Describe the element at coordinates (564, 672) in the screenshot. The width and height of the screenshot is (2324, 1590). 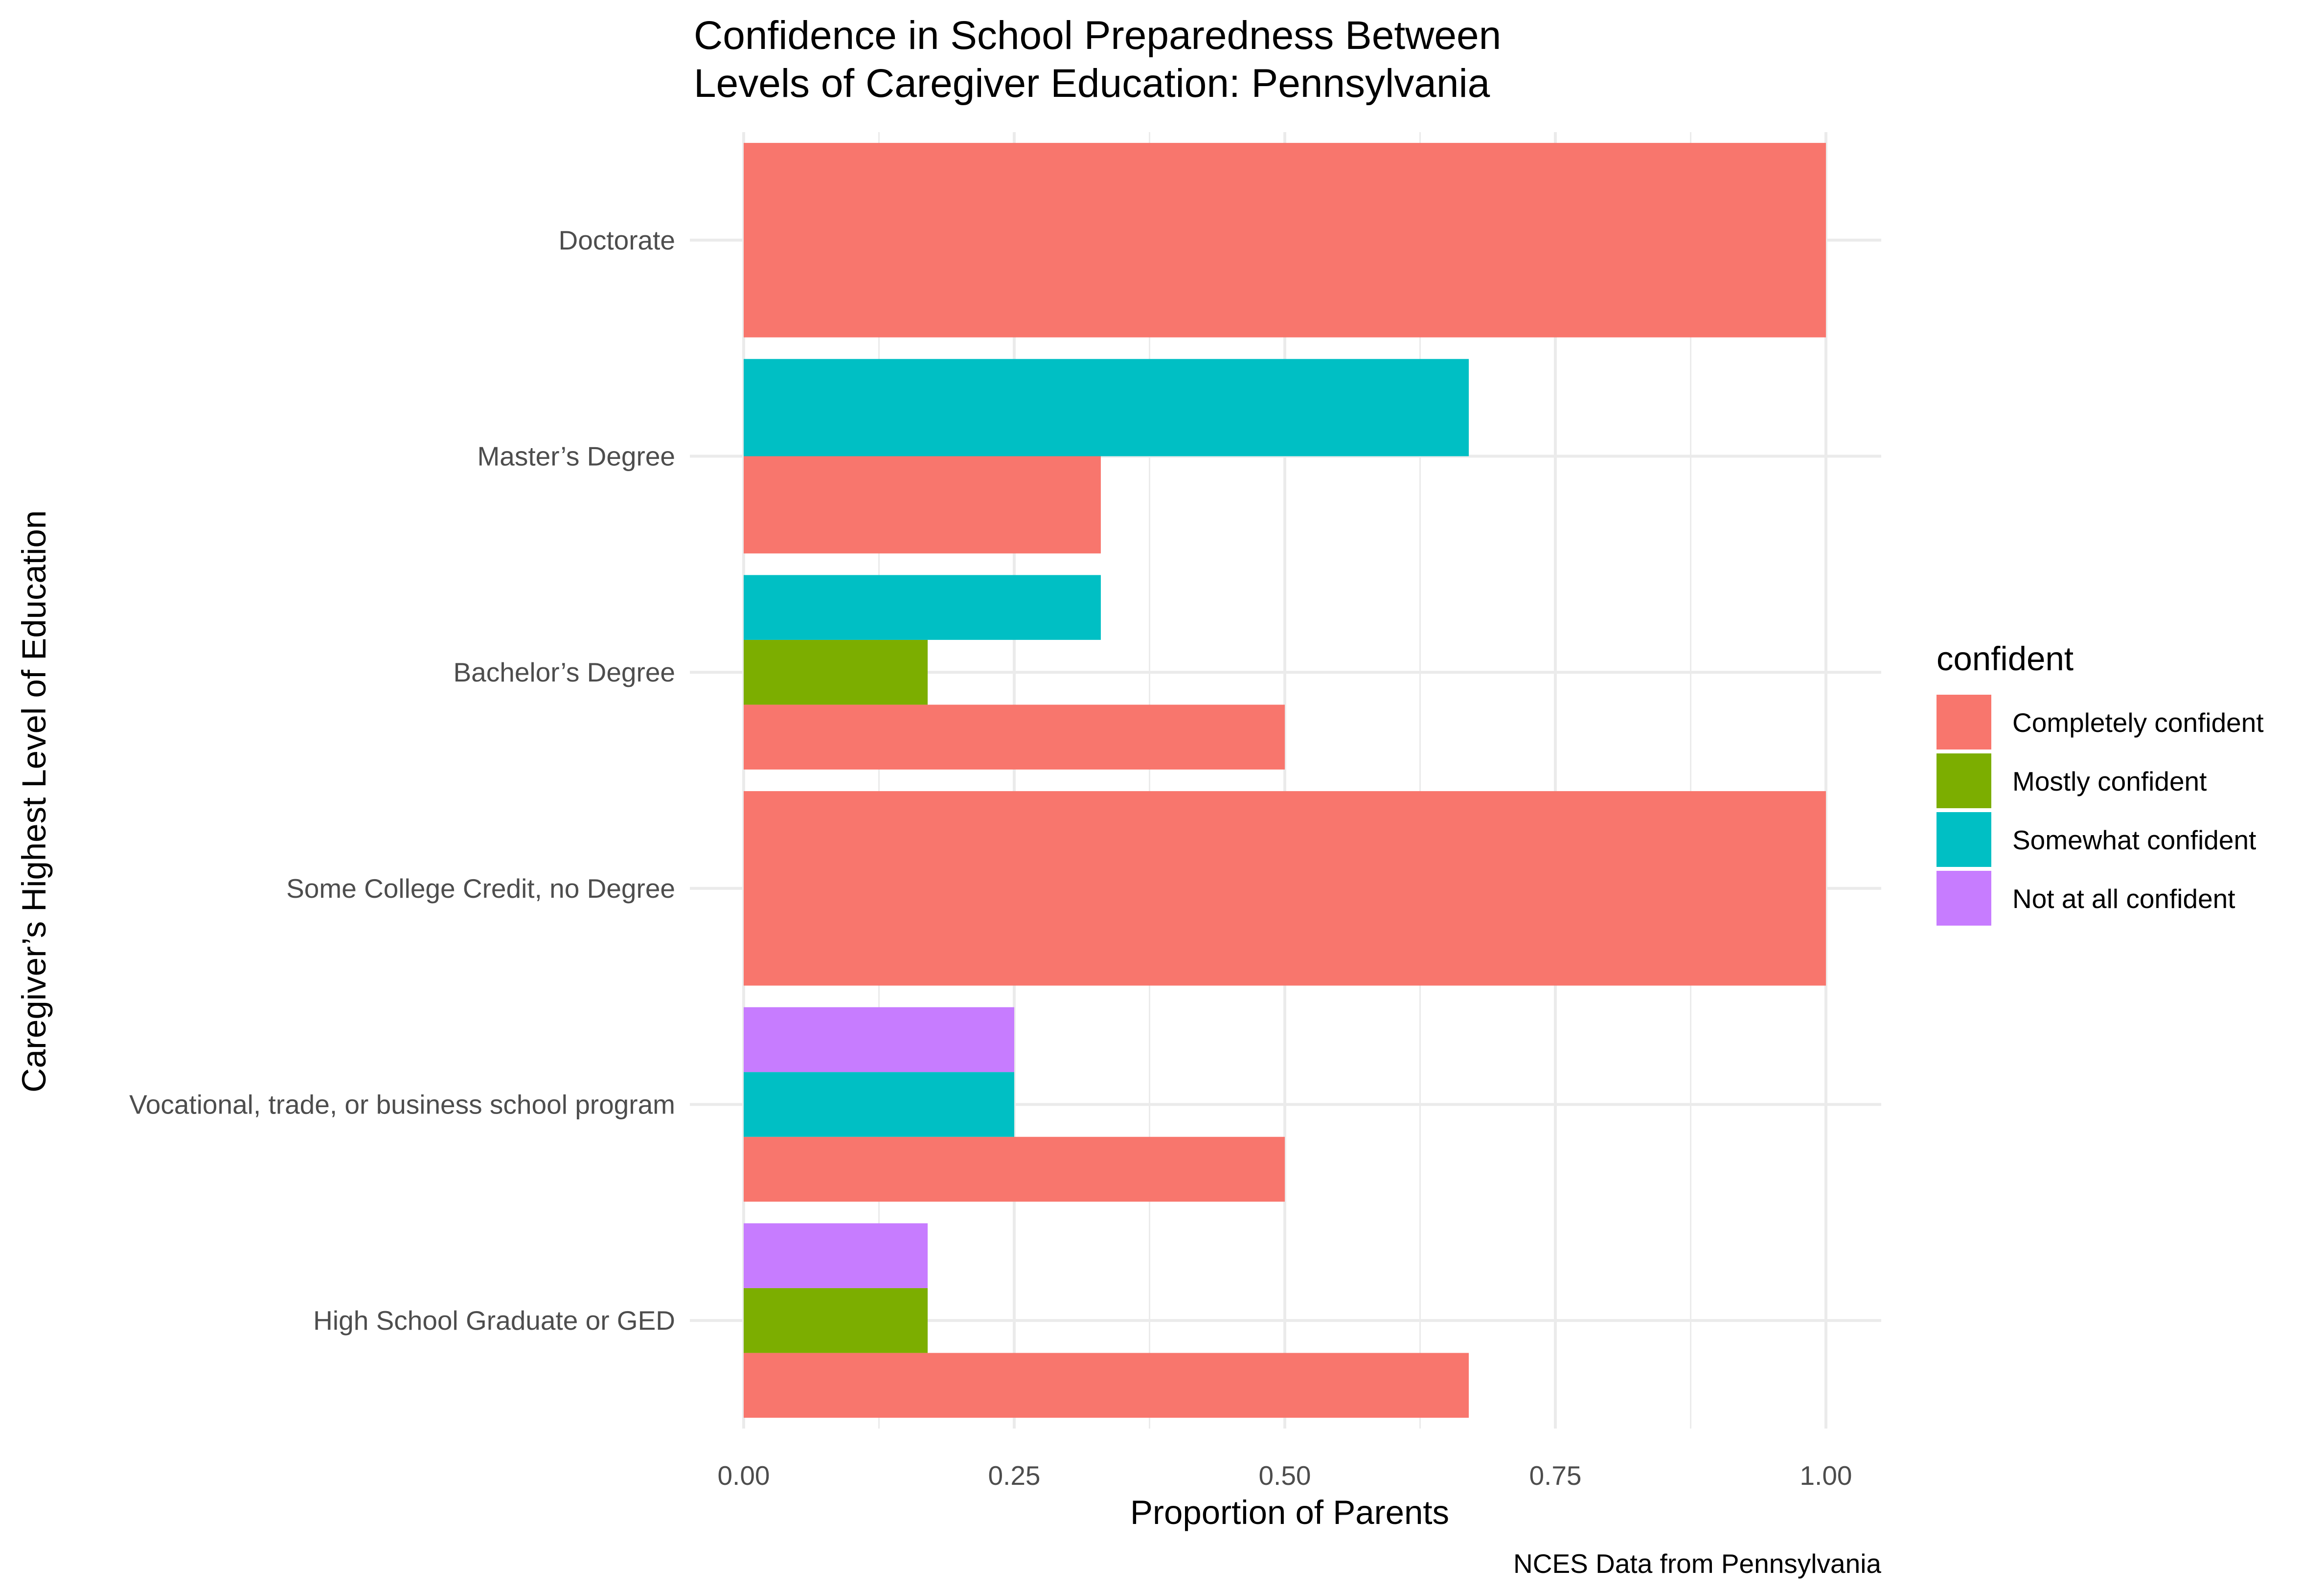
I see `y-tick-label: Bachelor’s Degree` at that location.